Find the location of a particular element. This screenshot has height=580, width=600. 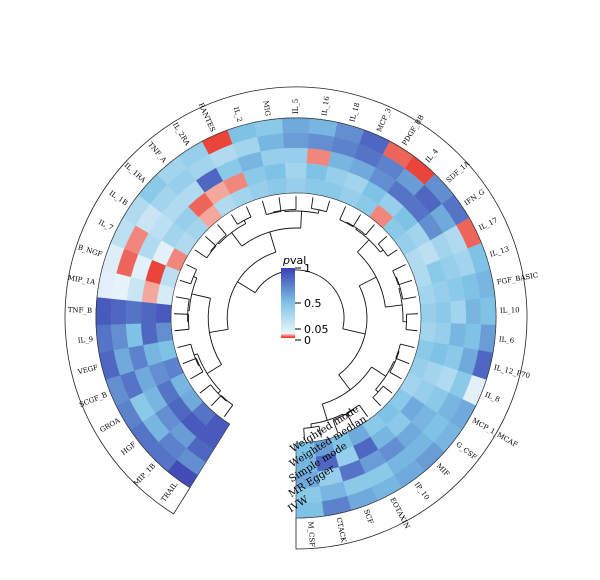

cytokine-label-il_6: IL_6 is located at coordinates (506, 340).